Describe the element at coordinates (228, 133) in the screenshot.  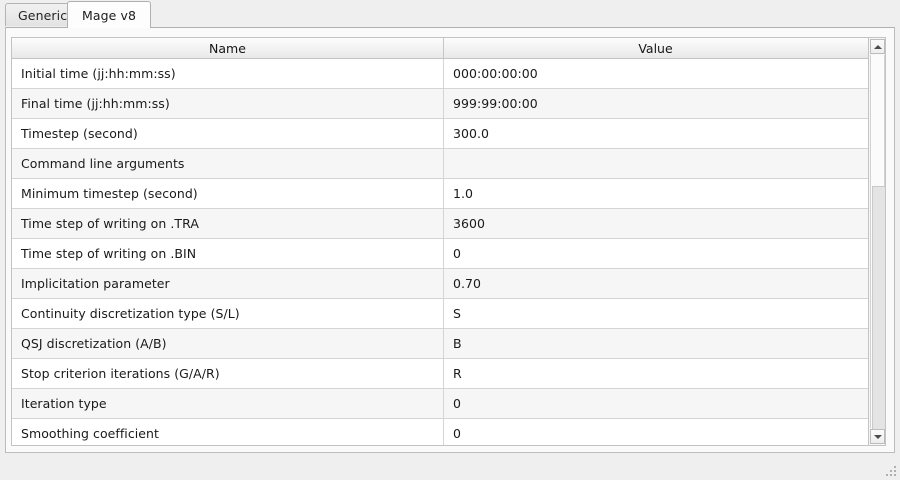
I see `cell-name: Timestep (second)` at that location.